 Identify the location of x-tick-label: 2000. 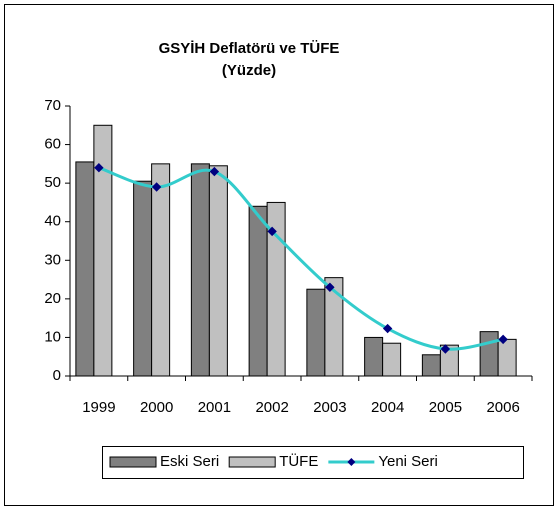
(156, 407).